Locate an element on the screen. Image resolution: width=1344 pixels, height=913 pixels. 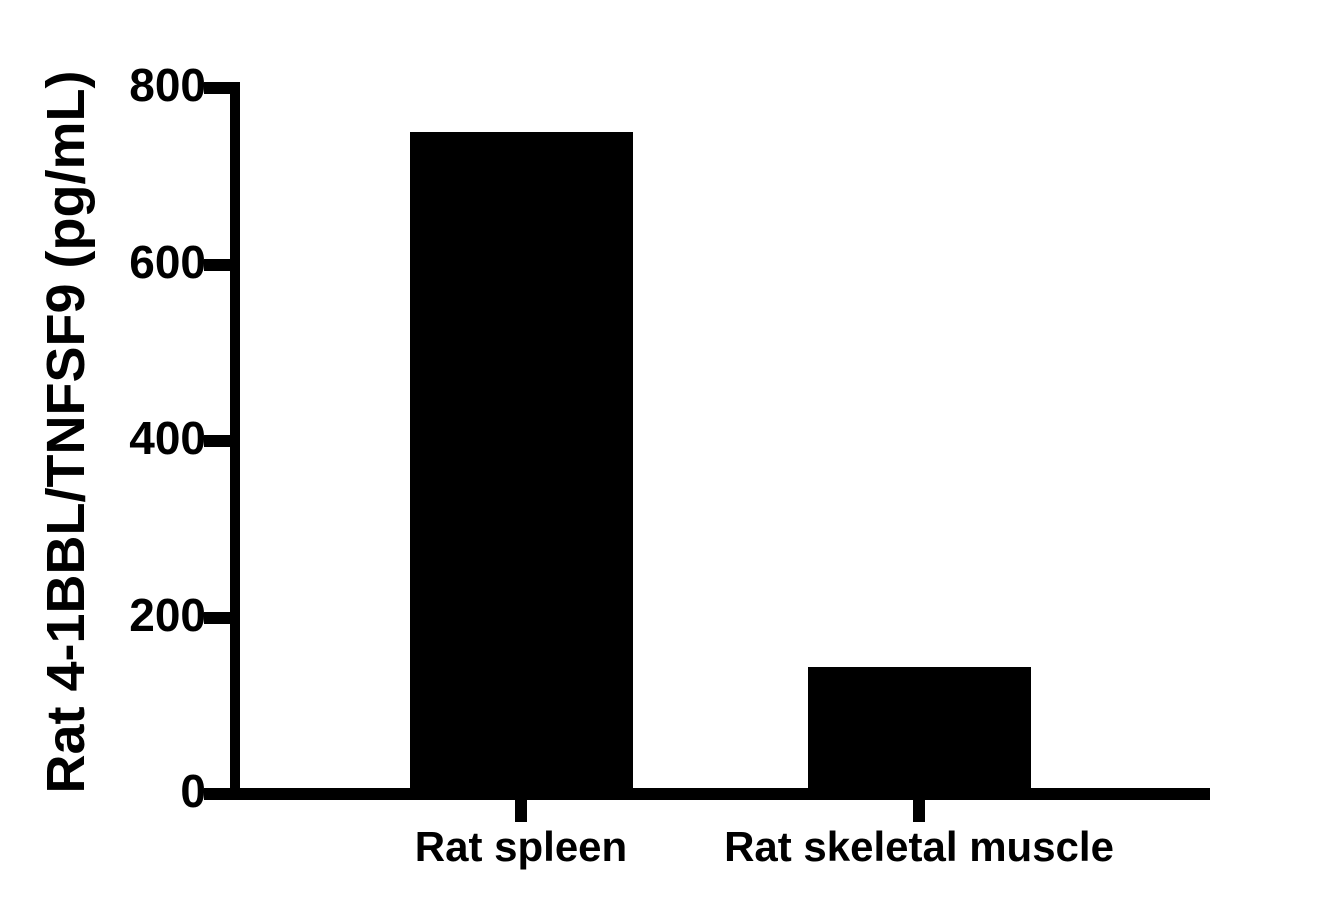
y-tick-label: 800 is located at coordinates (167, 85).